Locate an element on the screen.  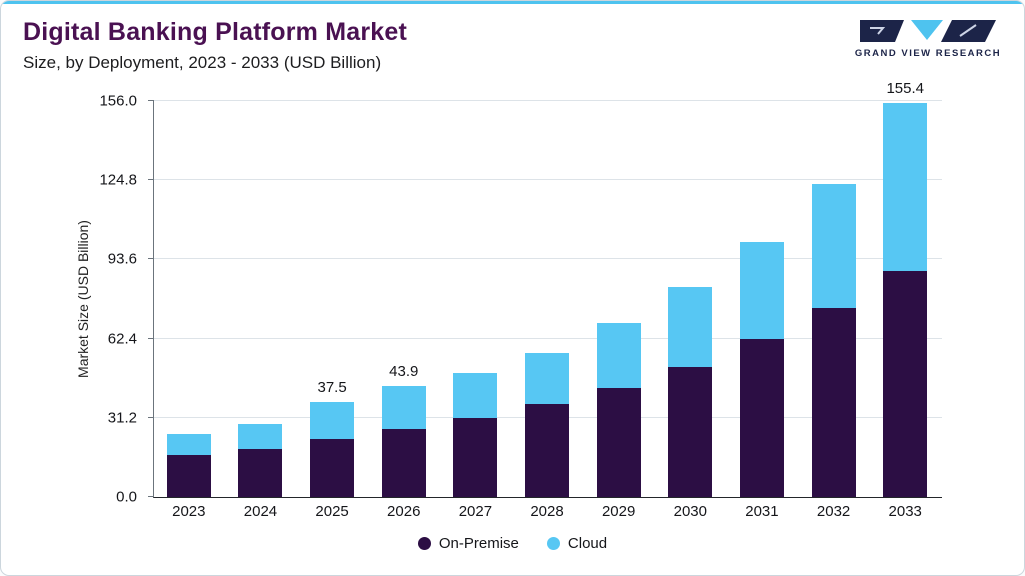
logo-icon is located at coordinates (928, 31).